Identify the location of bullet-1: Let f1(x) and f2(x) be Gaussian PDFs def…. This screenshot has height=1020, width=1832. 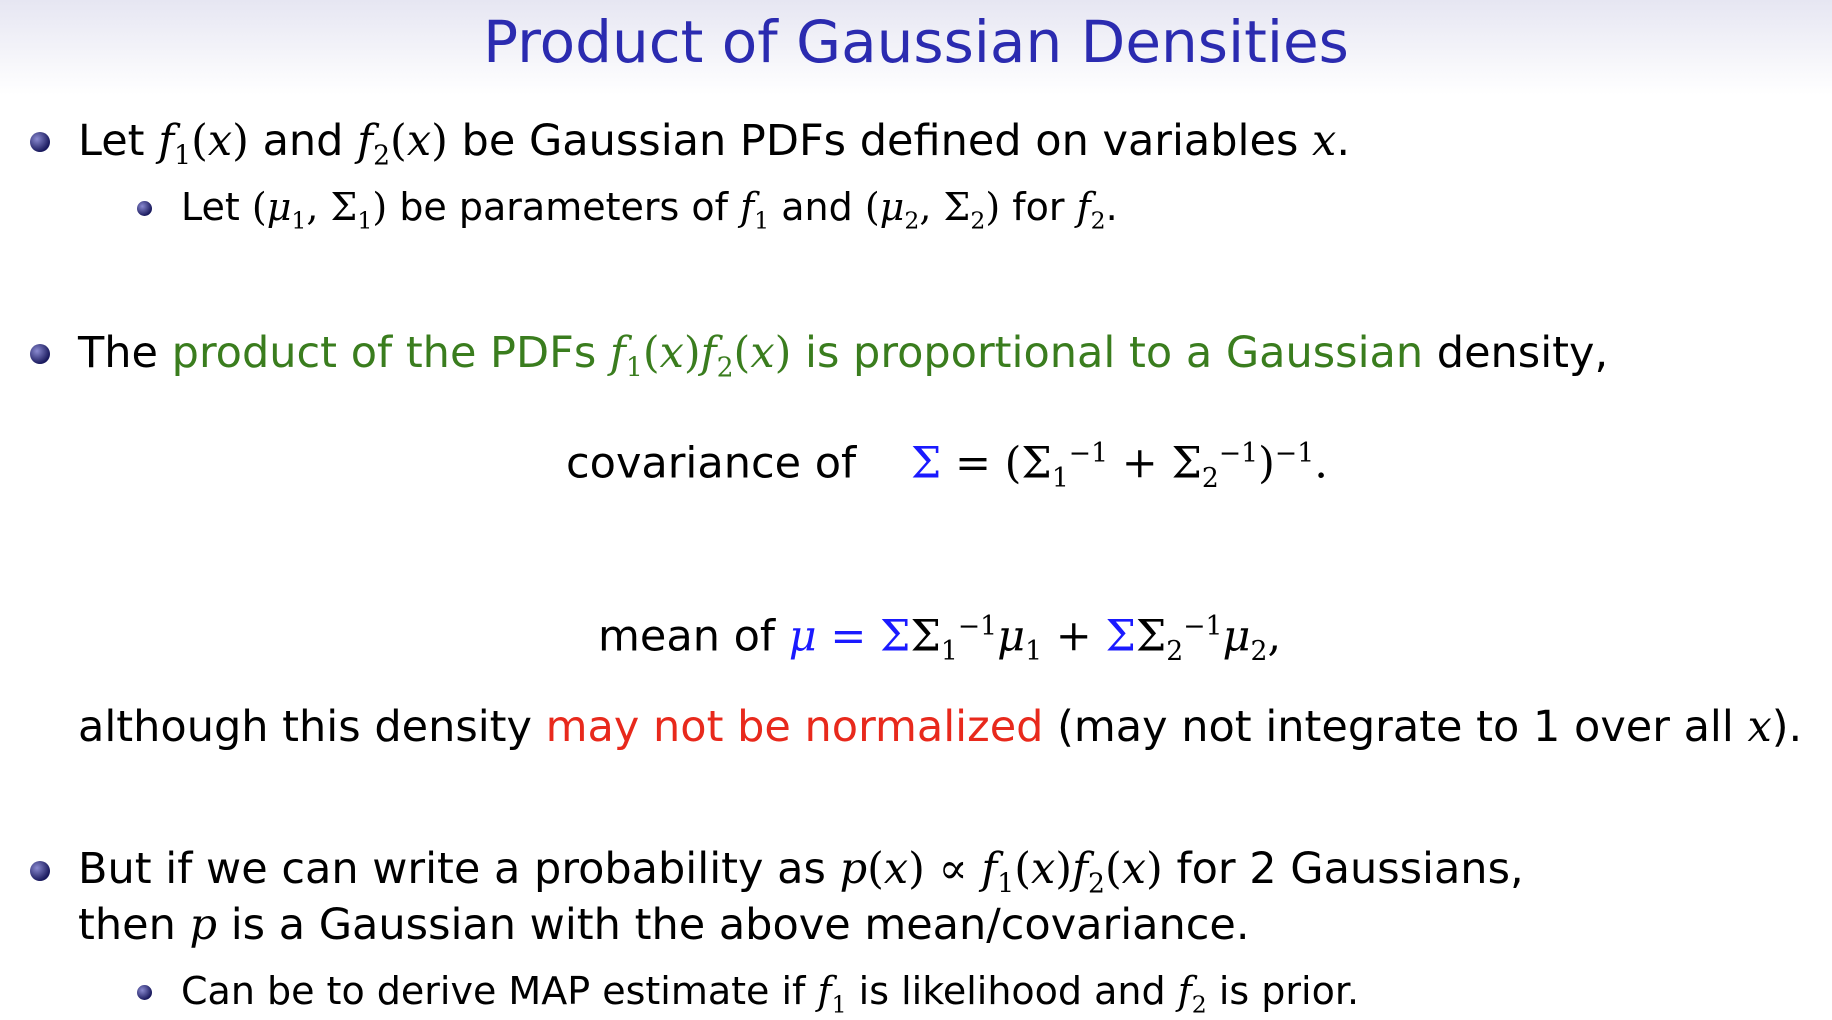
(714, 144).